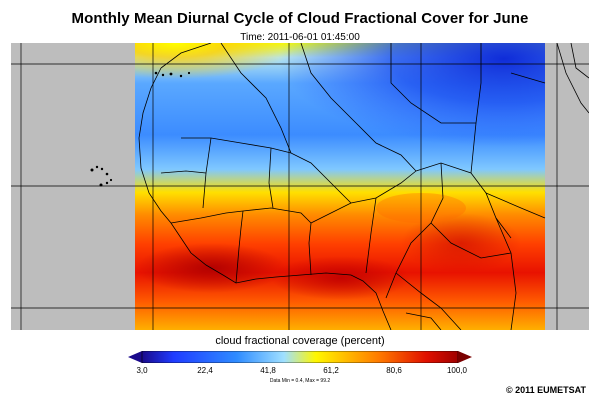 The image size is (600, 400). I want to click on colorbar-min-arrow, so click(135, 357).